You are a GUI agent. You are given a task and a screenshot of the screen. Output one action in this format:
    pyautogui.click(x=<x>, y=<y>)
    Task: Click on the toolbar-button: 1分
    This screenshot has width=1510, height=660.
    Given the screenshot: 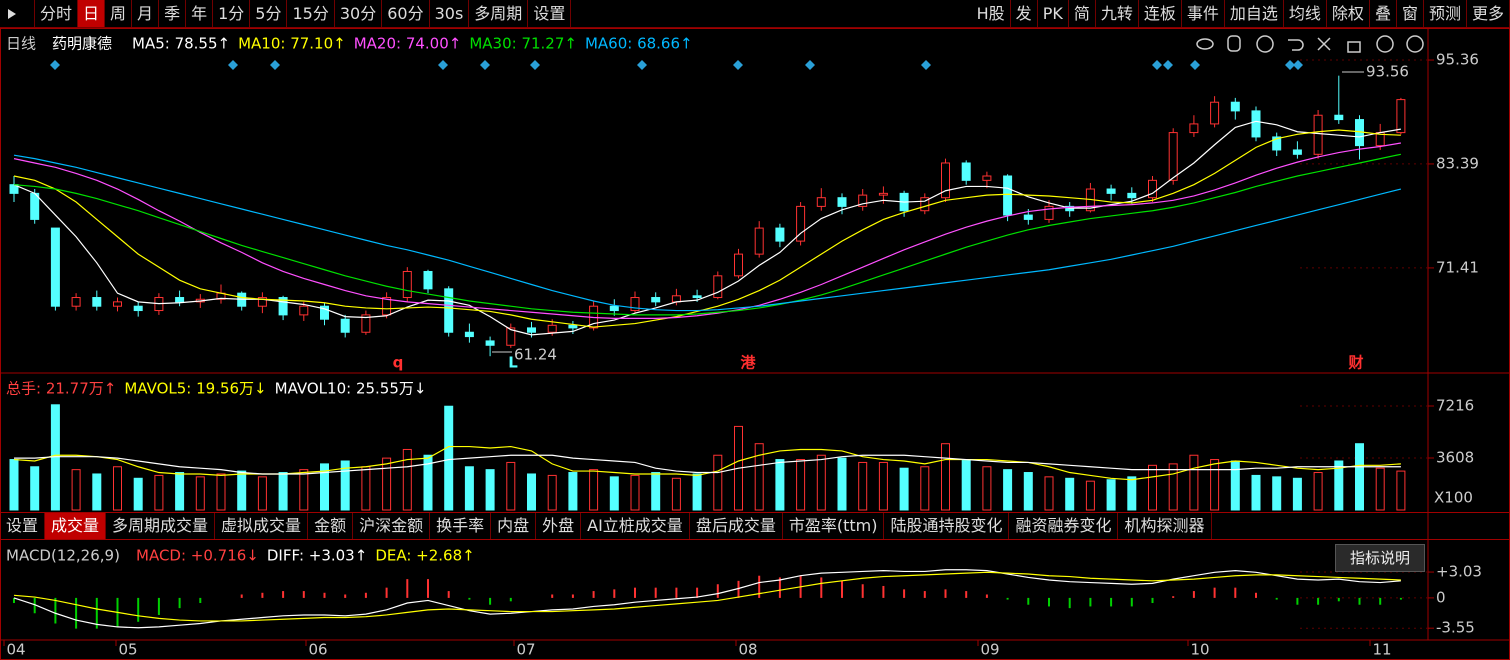 What is the action you would take?
    pyautogui.click(x=232, y=13)
    